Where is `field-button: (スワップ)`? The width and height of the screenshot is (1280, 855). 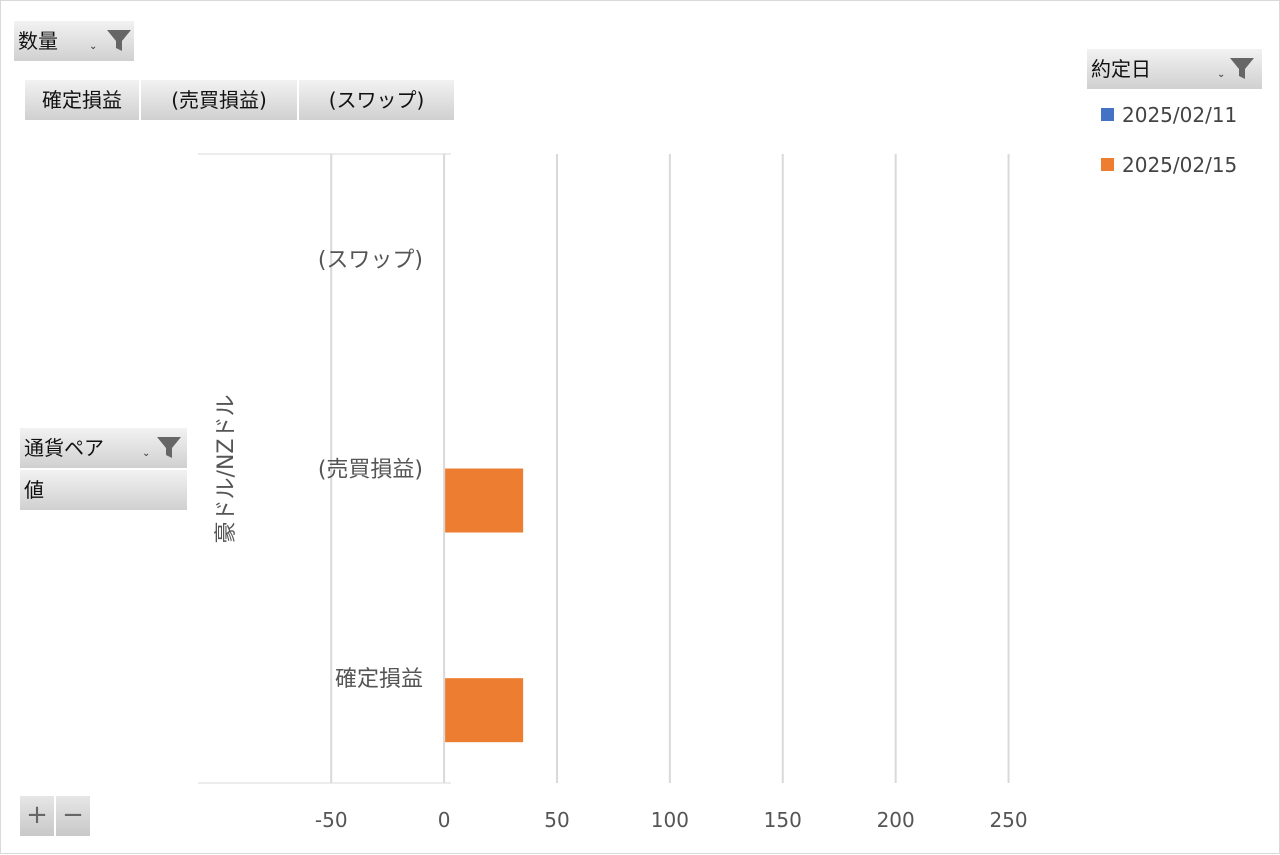
field-button: (スワップ) is located at coordinates (377, 100).